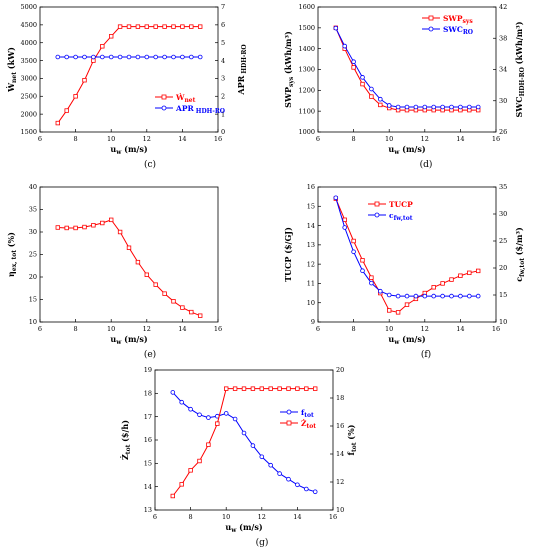 The image size is (534, 550). What do you see at coordinates (128, 449) in the screenshot?
I see `y-axis-label-sub: tot` at bounding box center [128, 449].